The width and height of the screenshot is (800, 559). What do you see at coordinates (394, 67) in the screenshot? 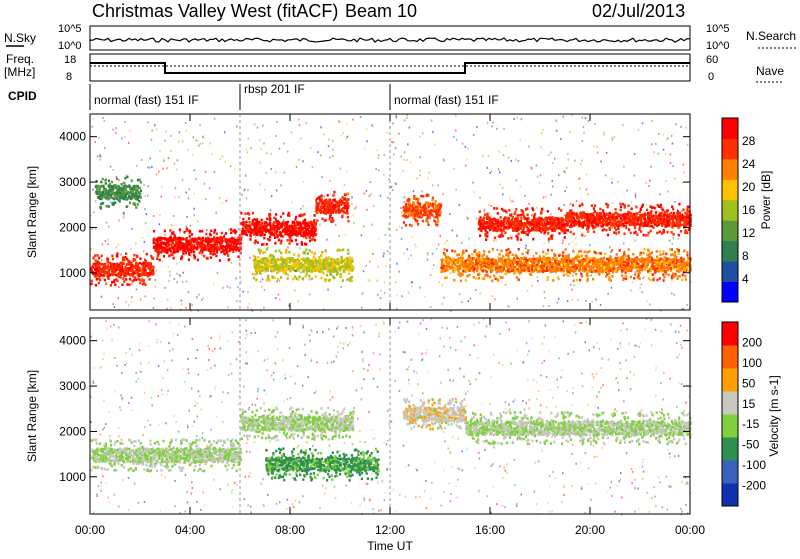
I see `freq-strip: Freq. [MHz] 18 8 60 0 Nave` at bounding box center [394, 67].